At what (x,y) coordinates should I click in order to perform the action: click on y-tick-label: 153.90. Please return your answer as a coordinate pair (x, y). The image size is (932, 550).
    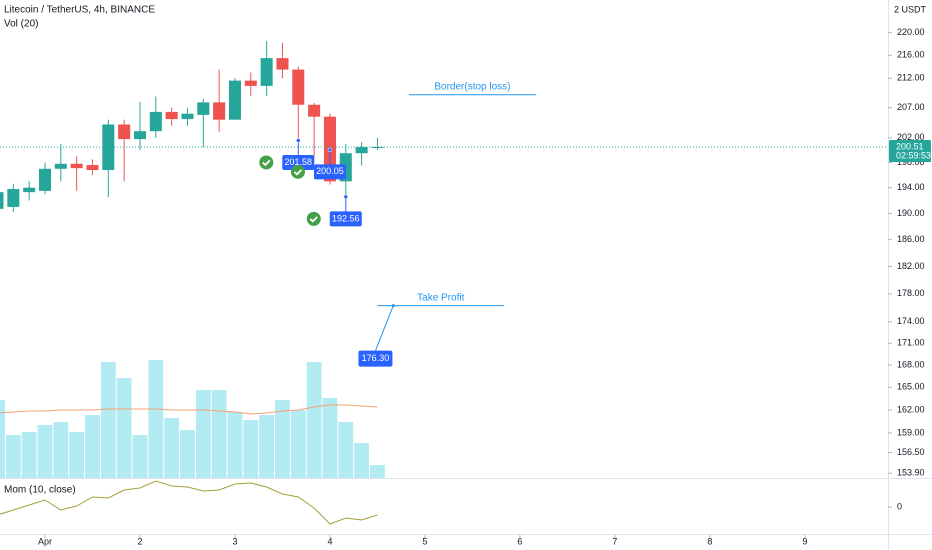
    Looking at the image, I should click on (911, 473).